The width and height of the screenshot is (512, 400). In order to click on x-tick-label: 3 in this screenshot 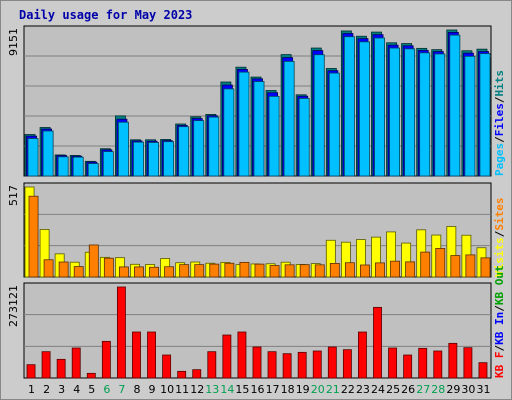, I will do `click(61, 389)`.